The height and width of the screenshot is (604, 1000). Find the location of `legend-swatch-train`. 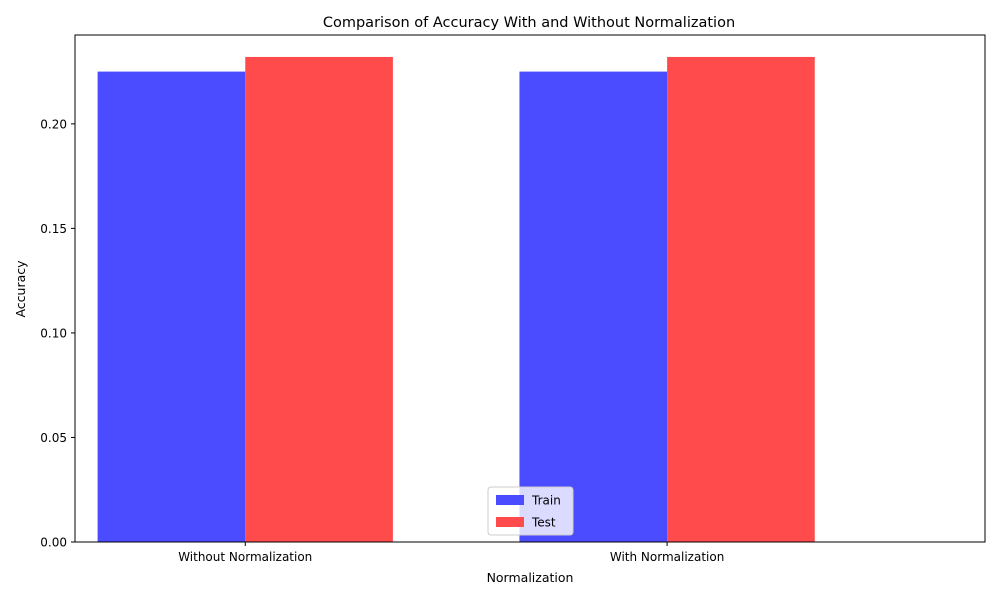

legend-swatch-train is located at coordinates (510, 500).